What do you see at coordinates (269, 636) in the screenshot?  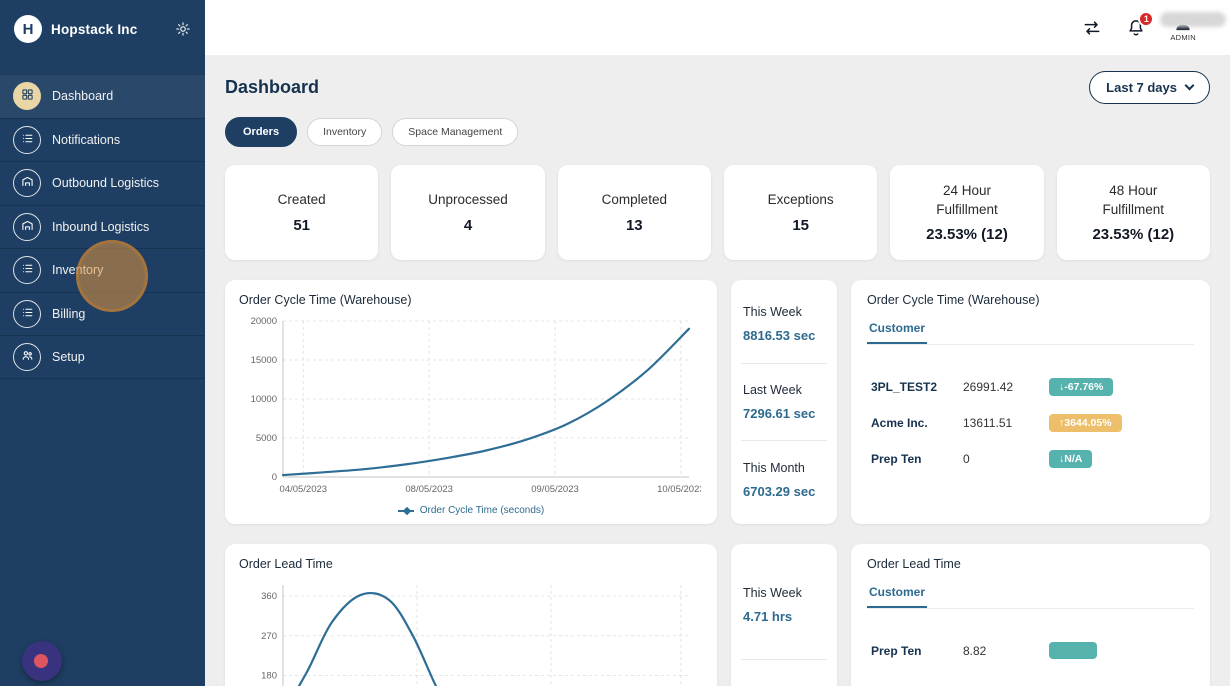 I see `svg-text: 270` at bounding box center [269, 636].